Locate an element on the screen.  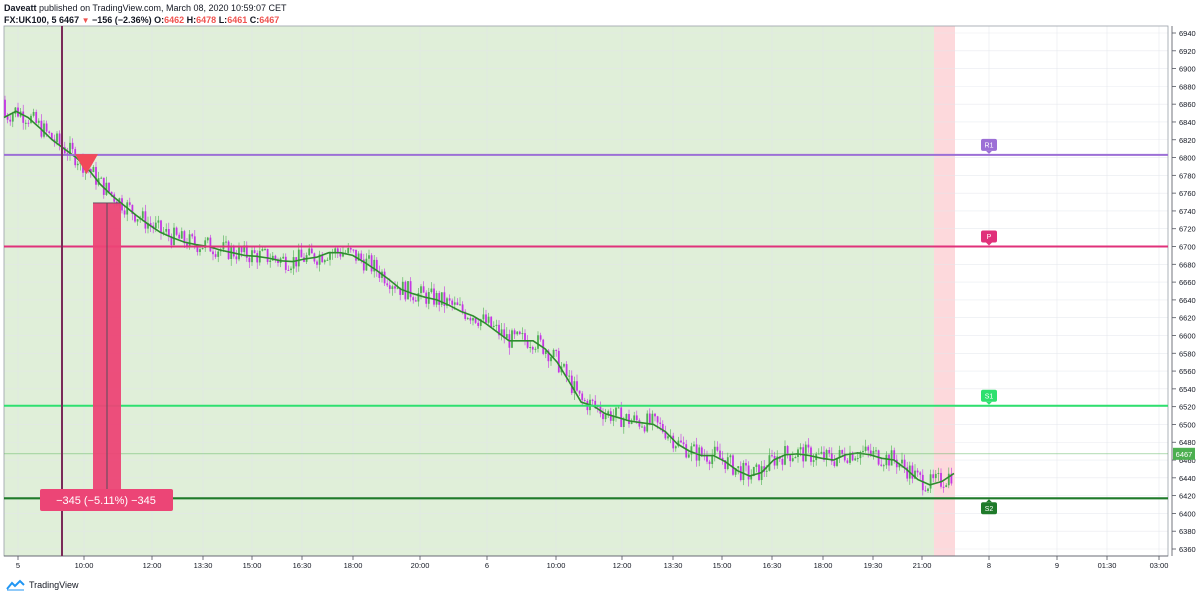
price-tick-label: 6420 is located at coordinates (1187, 496).